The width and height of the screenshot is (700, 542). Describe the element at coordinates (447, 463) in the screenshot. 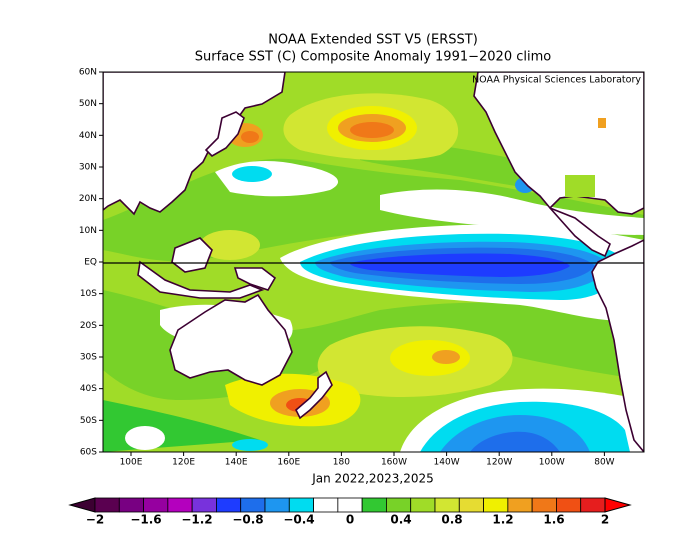

I see `x-tick-label: 140W` at that location.